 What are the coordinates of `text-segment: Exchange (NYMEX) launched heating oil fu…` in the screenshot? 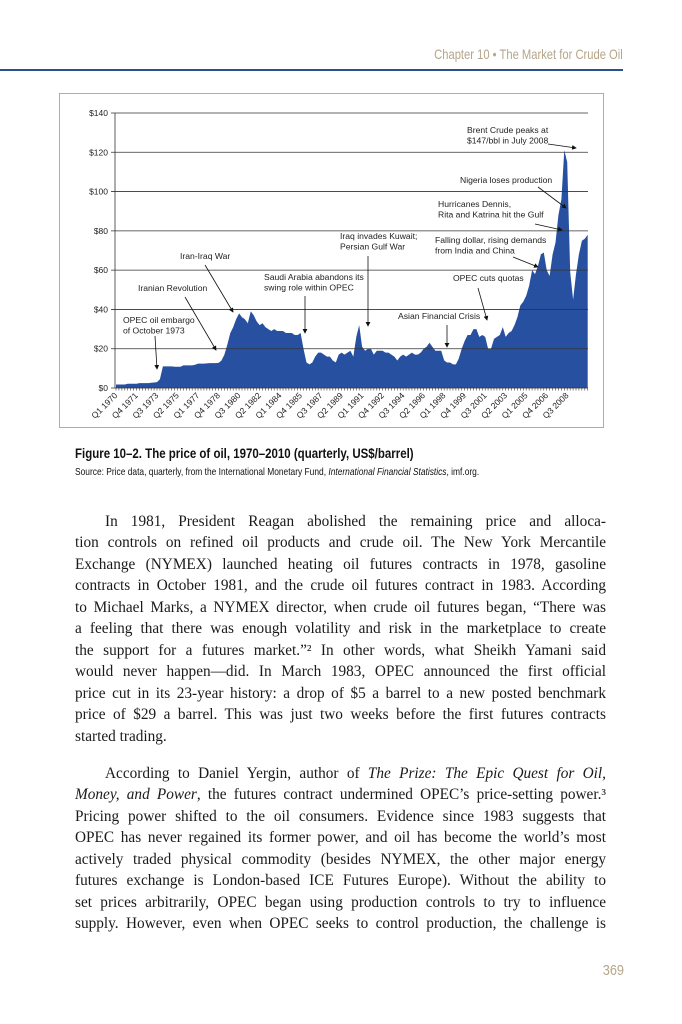 It's located at (340, 564).